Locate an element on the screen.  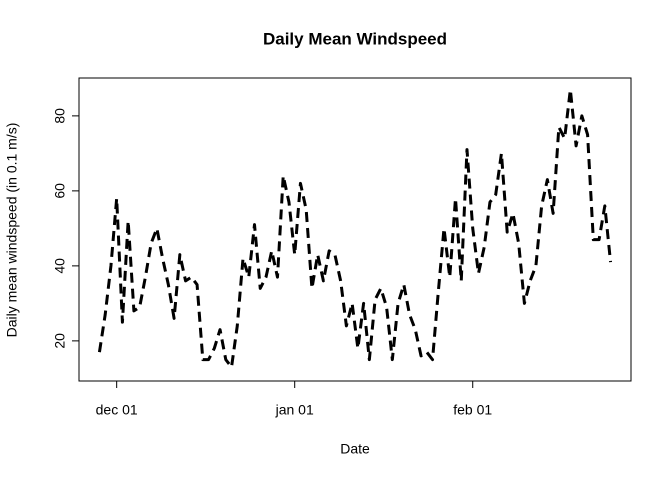
x-tick-label: feb 01 is located at coordinates (472, 410).